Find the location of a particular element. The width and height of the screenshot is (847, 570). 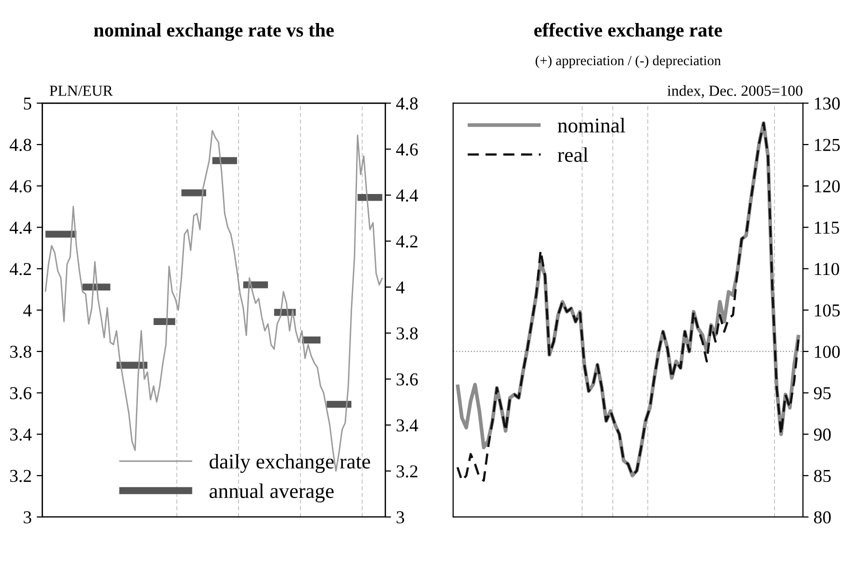

y2-tick-label: 4.8 is located at coordinates (407, 103).